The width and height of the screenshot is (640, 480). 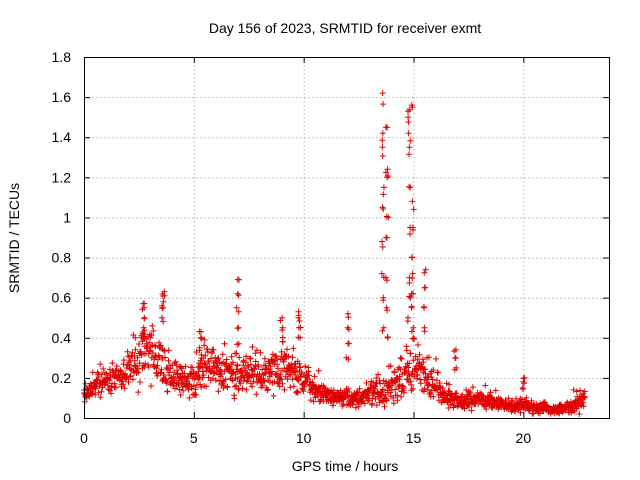 What do you see at coordinates (62, 298) in the screenshot?
I see `y-tick-label: 0.6` at bounding box center [62, 298].